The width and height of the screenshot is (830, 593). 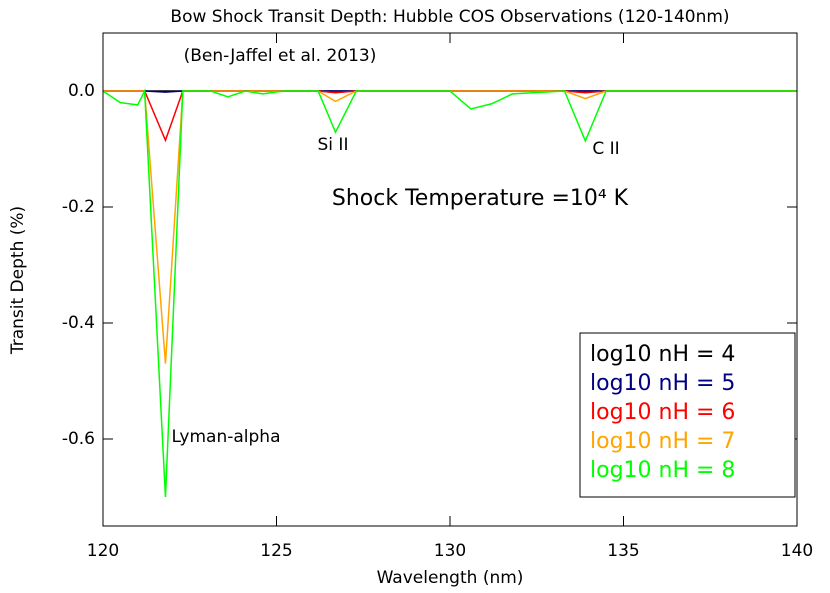 I want to click on y-tick-label: -0.6, so click(x=78, y=439).